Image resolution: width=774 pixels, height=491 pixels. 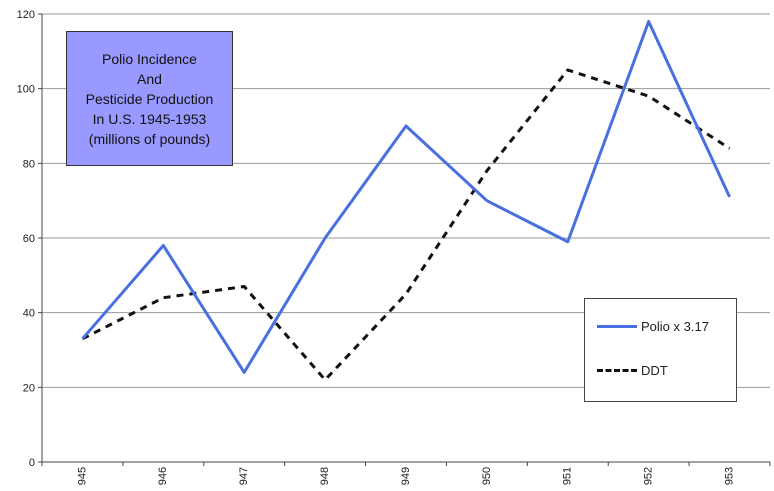 What do you see at coordinates (729, 476) in the screenshot?
I see `x-tick-label: 953` at bounding box center [729, 476].